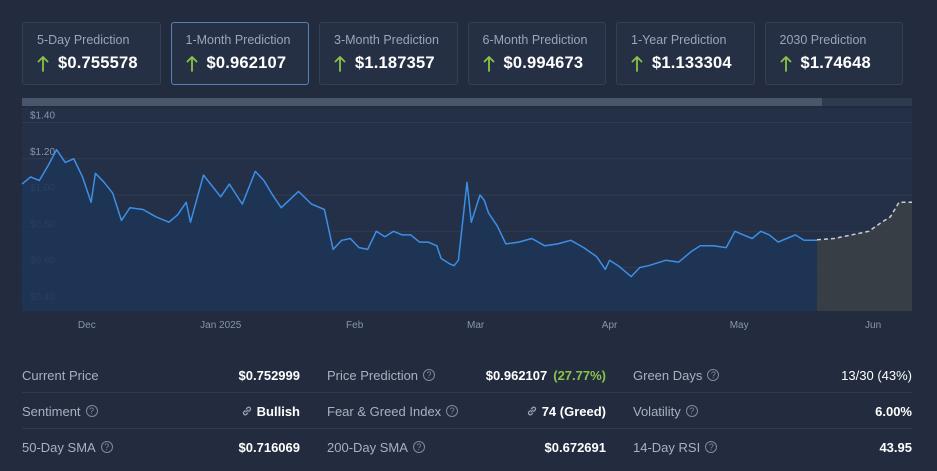 The image size is (937, 471). I want to click on stat-change: (27.77%), so click(579, 375).